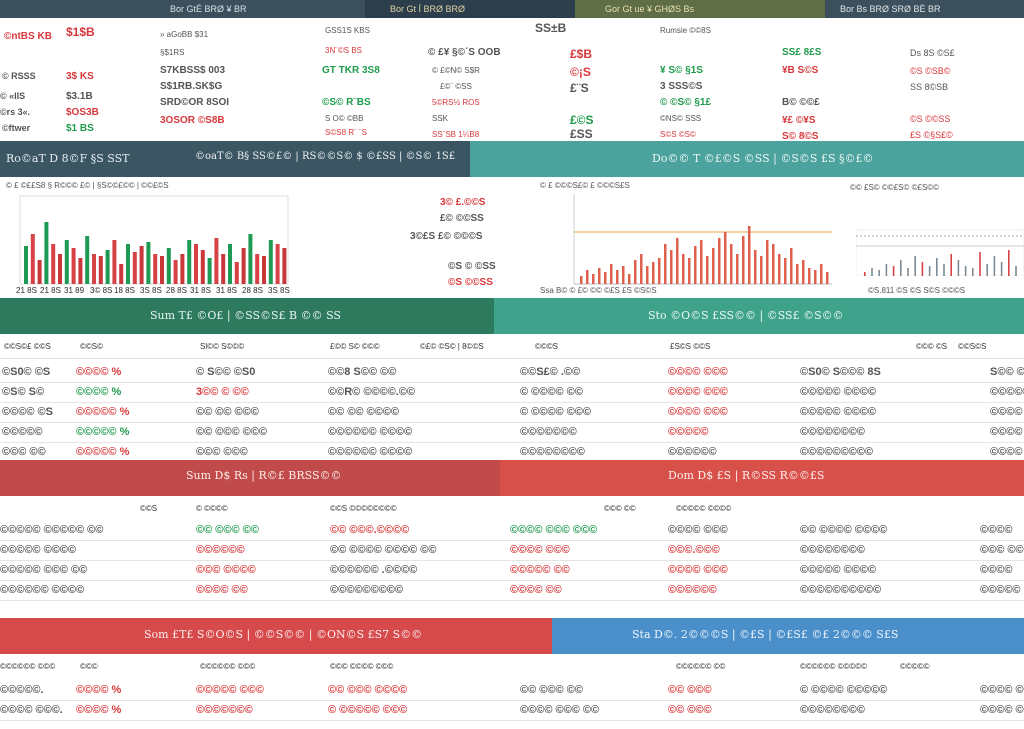 This screenshot has width=1024, height=729. Describe the element at coordinates (208, 9) in the screenshot. I see `top-header-item-1: Bor GtÈ BRØ ¥ BR` at that location.